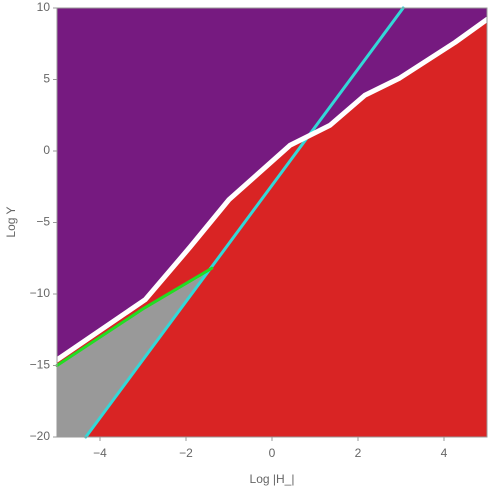 The image size is (499, 496). What do you see at coordinates (358, 453) in the screenshot?
I see `x-tick-label: 2` at bounding box center [358, 453].